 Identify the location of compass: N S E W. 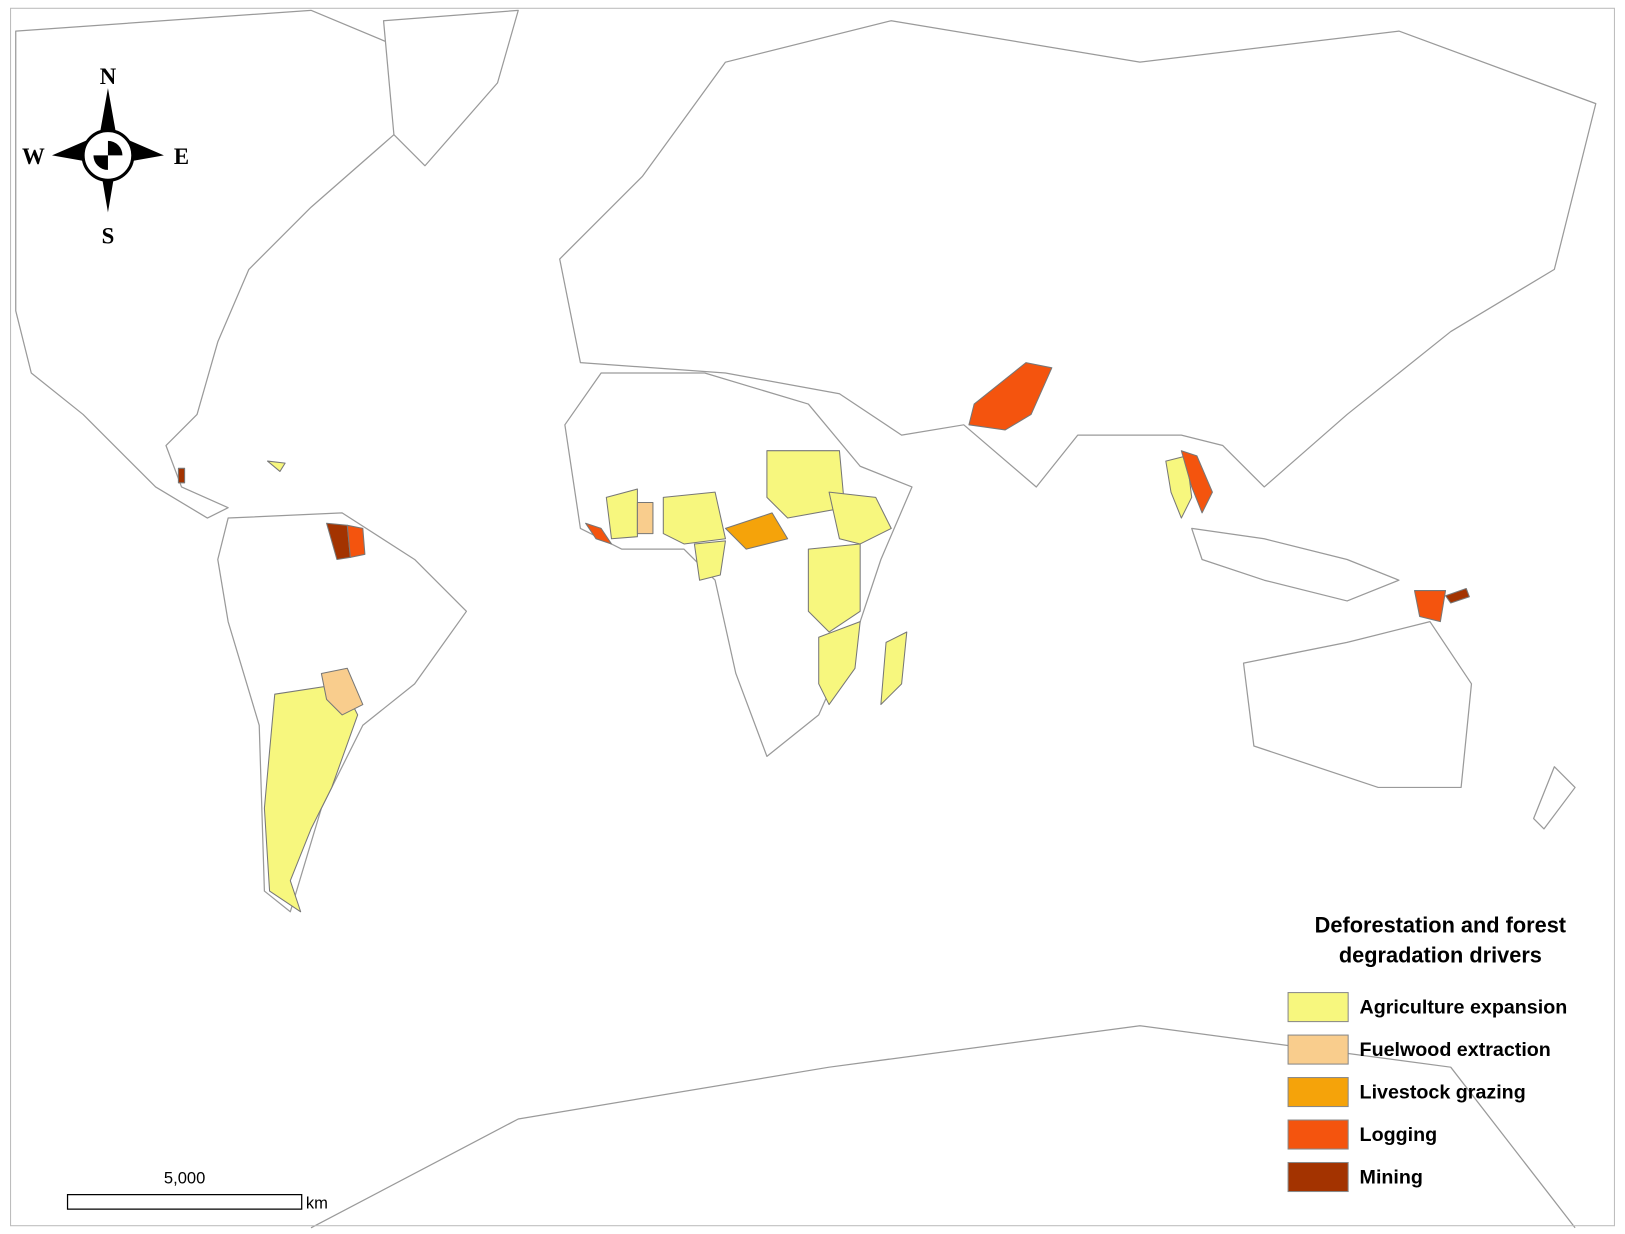
(105, 156).